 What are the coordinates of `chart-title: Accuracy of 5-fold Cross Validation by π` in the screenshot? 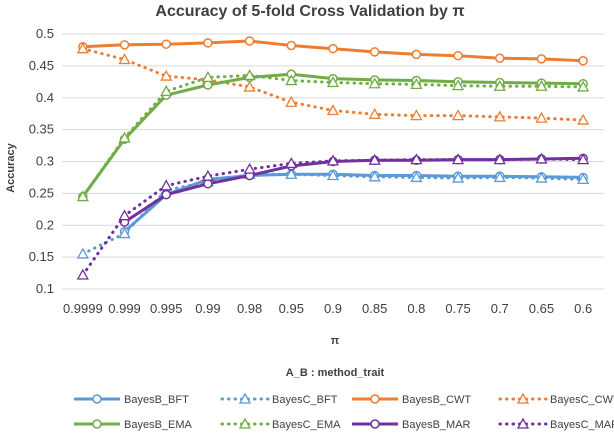 It's located at (309, 11).